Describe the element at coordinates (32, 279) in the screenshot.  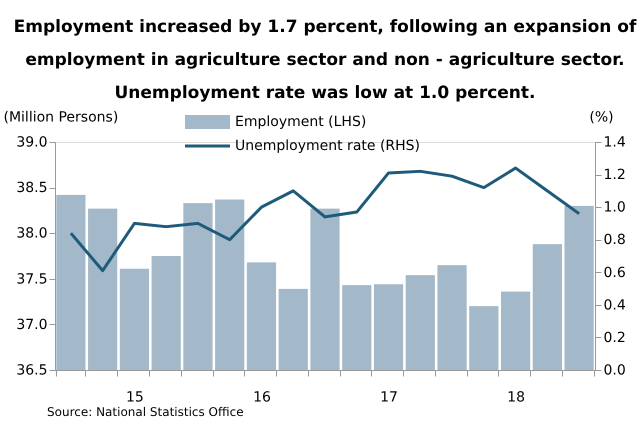
I see `y-tick-label: 37.5` at that location.